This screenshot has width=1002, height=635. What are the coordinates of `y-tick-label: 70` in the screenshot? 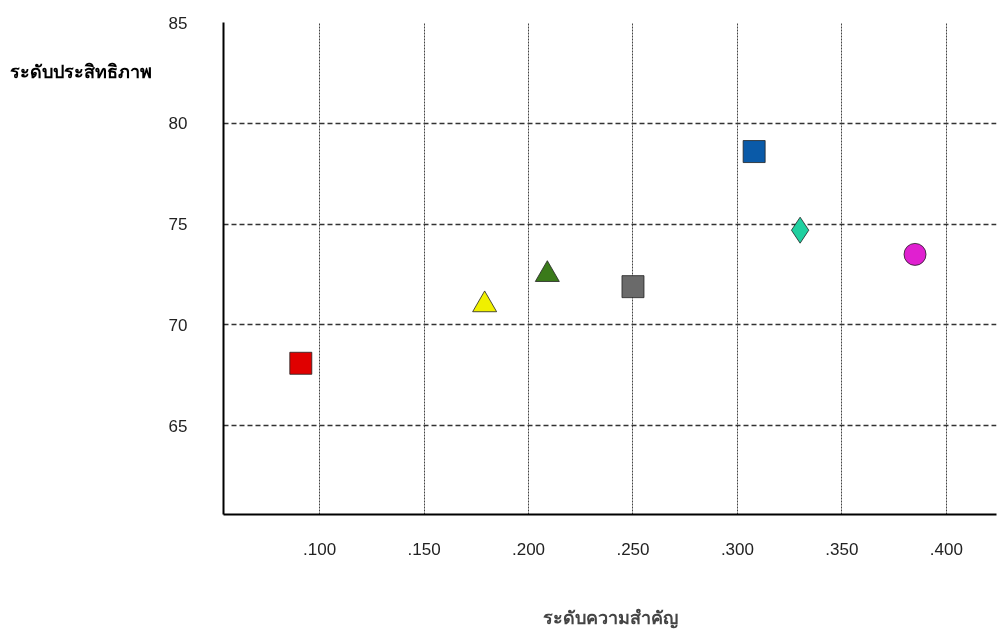 It's located at (178, 325).